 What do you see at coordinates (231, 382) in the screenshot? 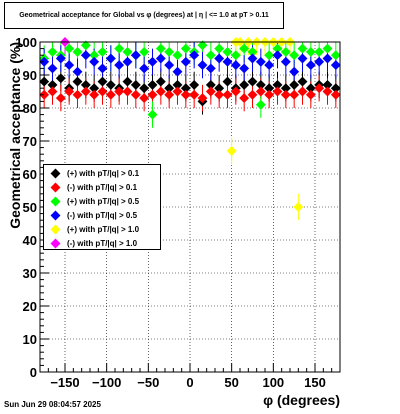
I see `x-tick-label: 50` at bounding box center [231, 382].